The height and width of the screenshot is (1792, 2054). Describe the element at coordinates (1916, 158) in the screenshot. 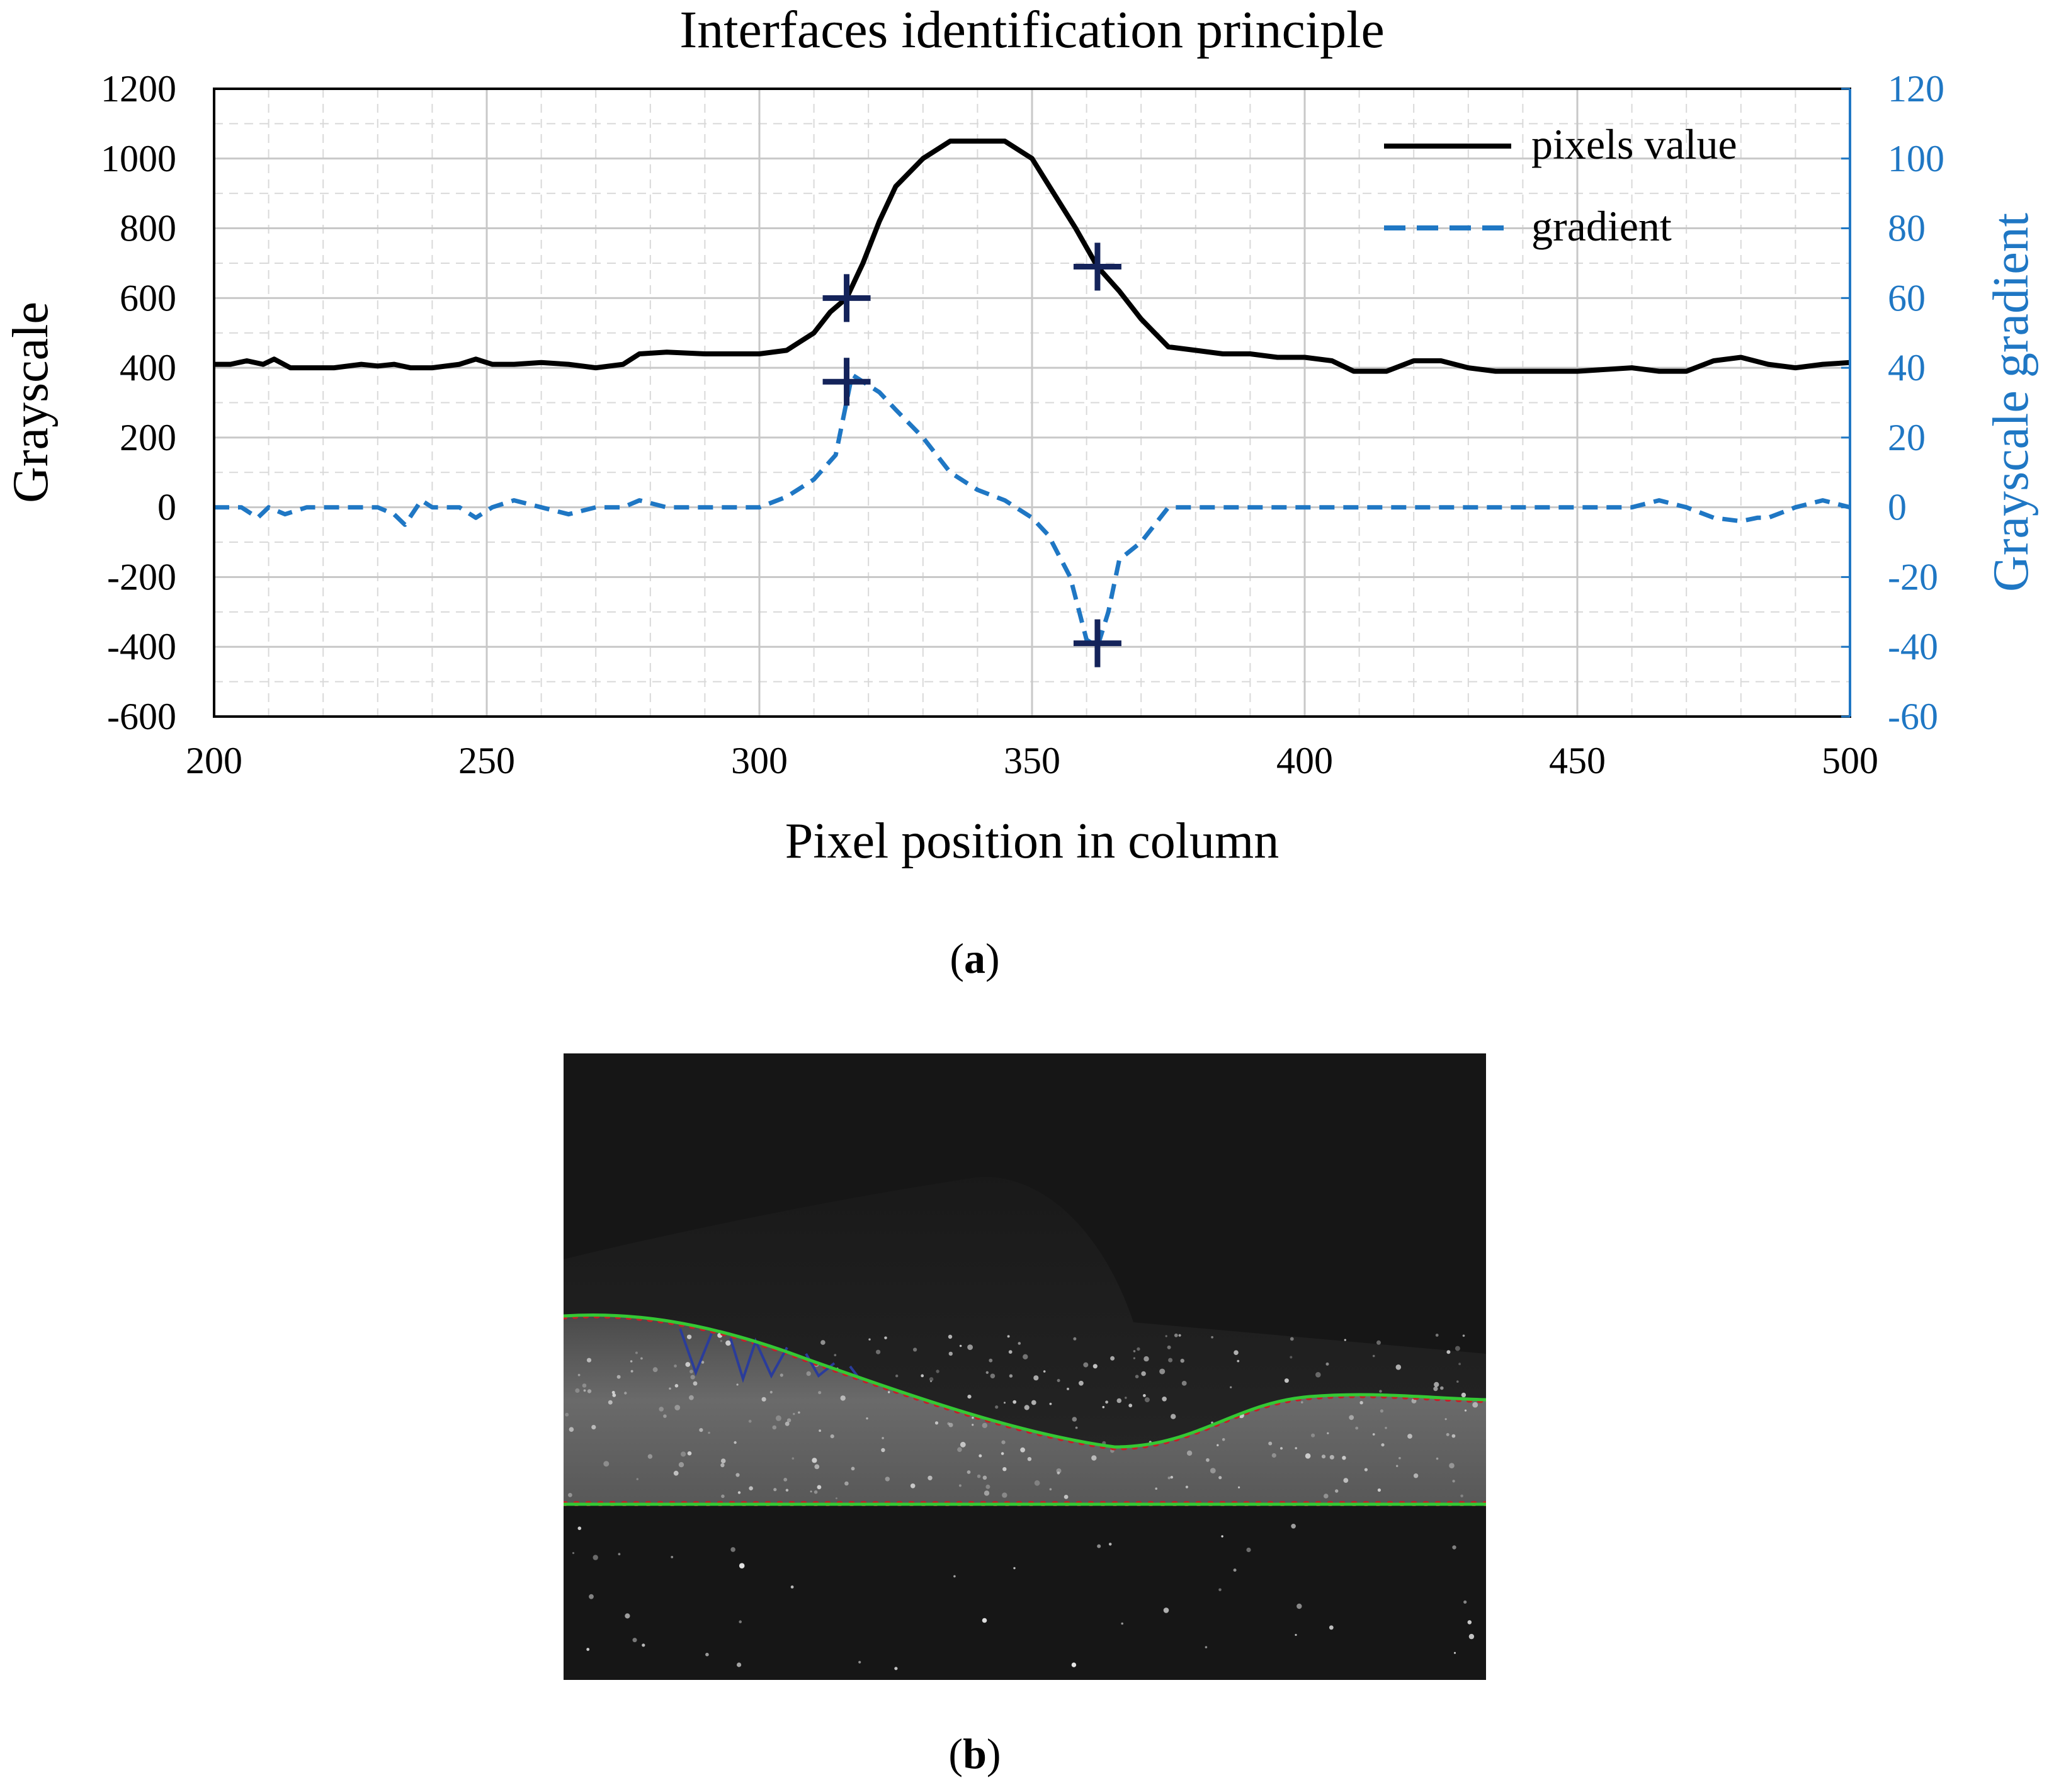

I see `y2-tick-label: 100` at that location.